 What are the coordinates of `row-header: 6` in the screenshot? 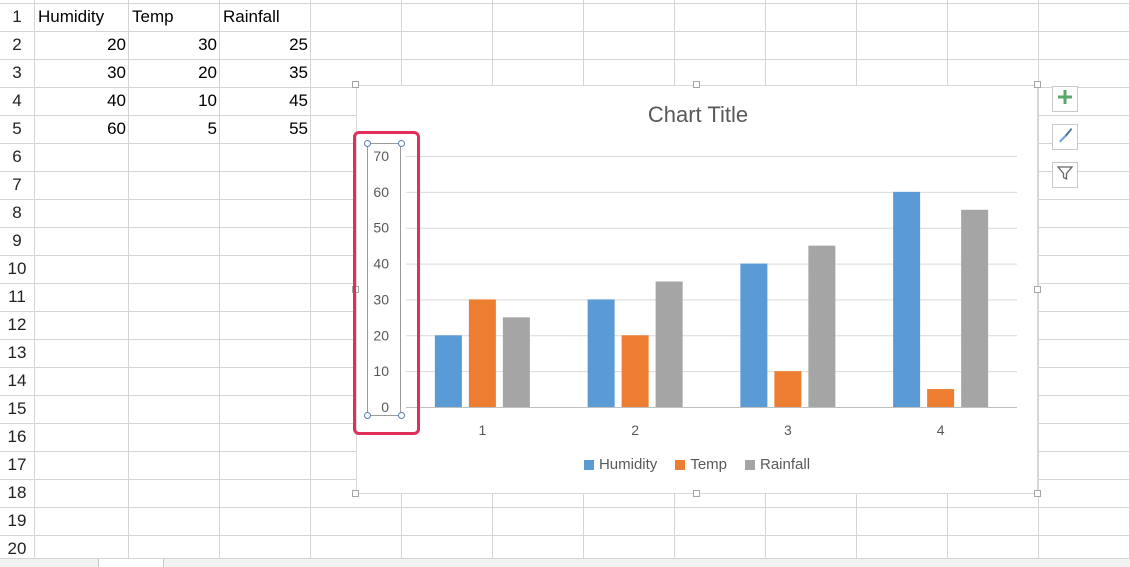 It's located at (17, 156).